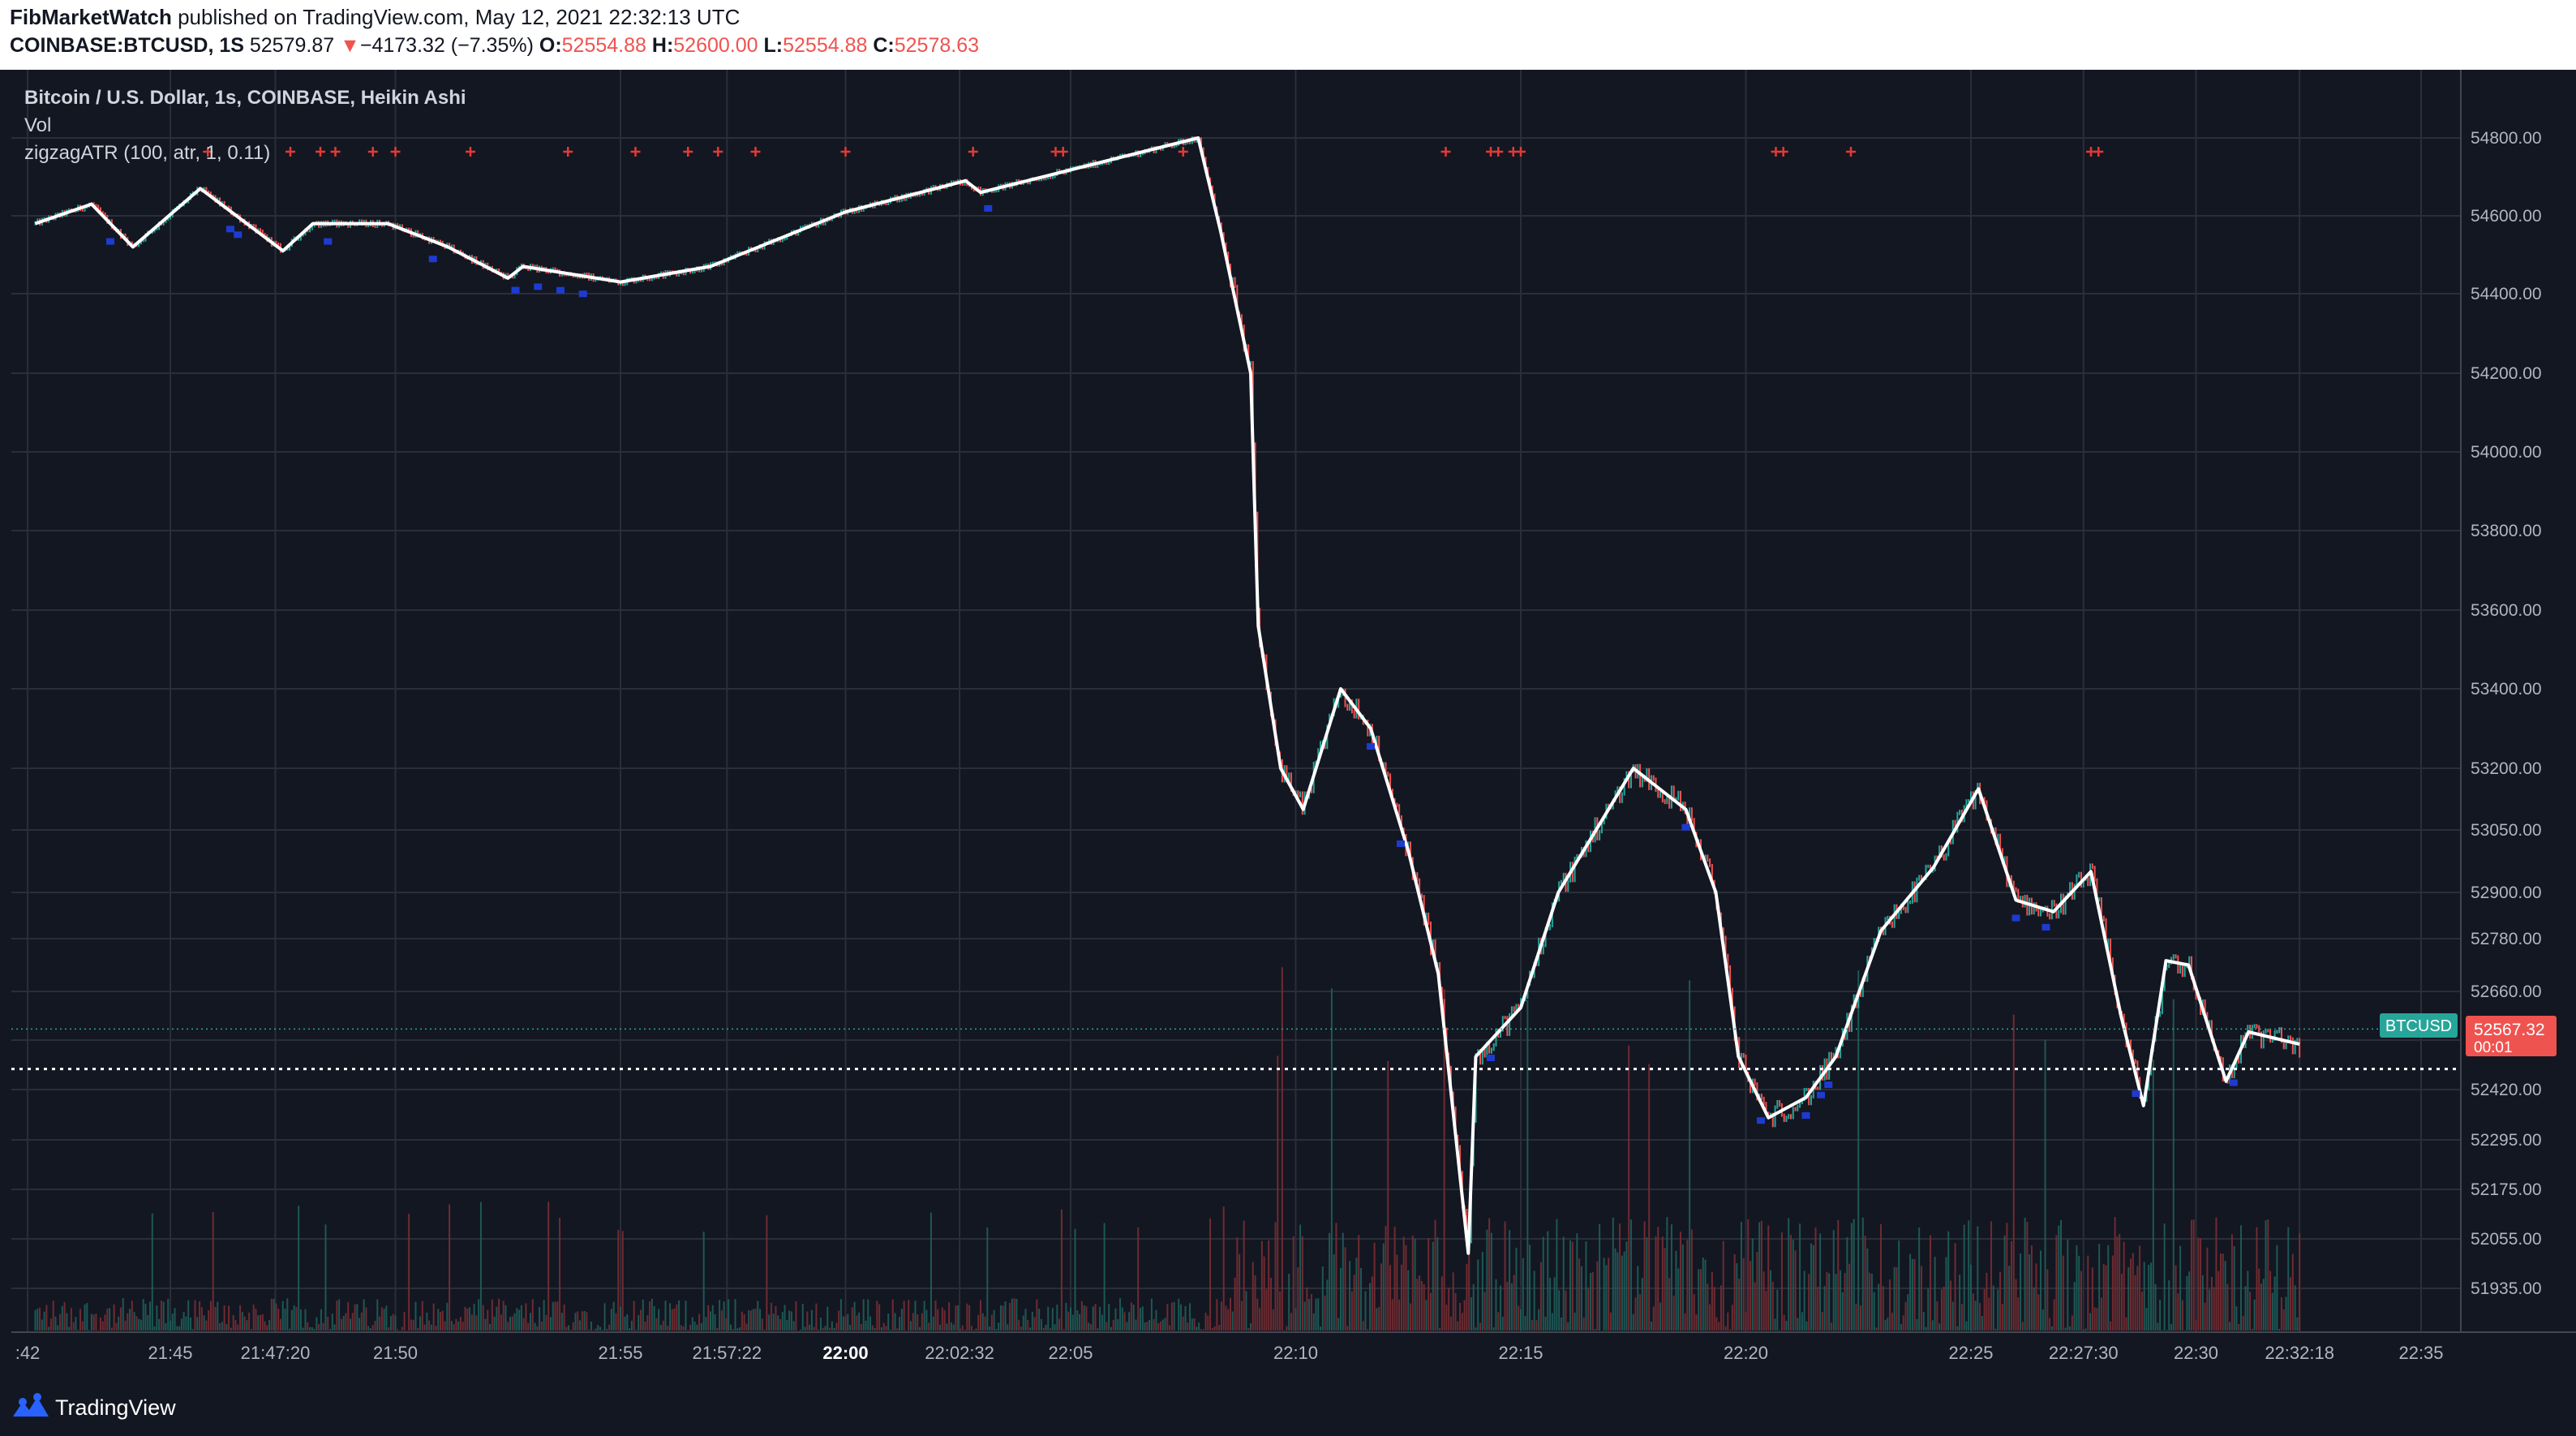 The height and width of the screenshot is (1436, 2576). Describe the element at coordinates (1288, 1408) in the screenshot. I see `footer: TradingView` at that location.